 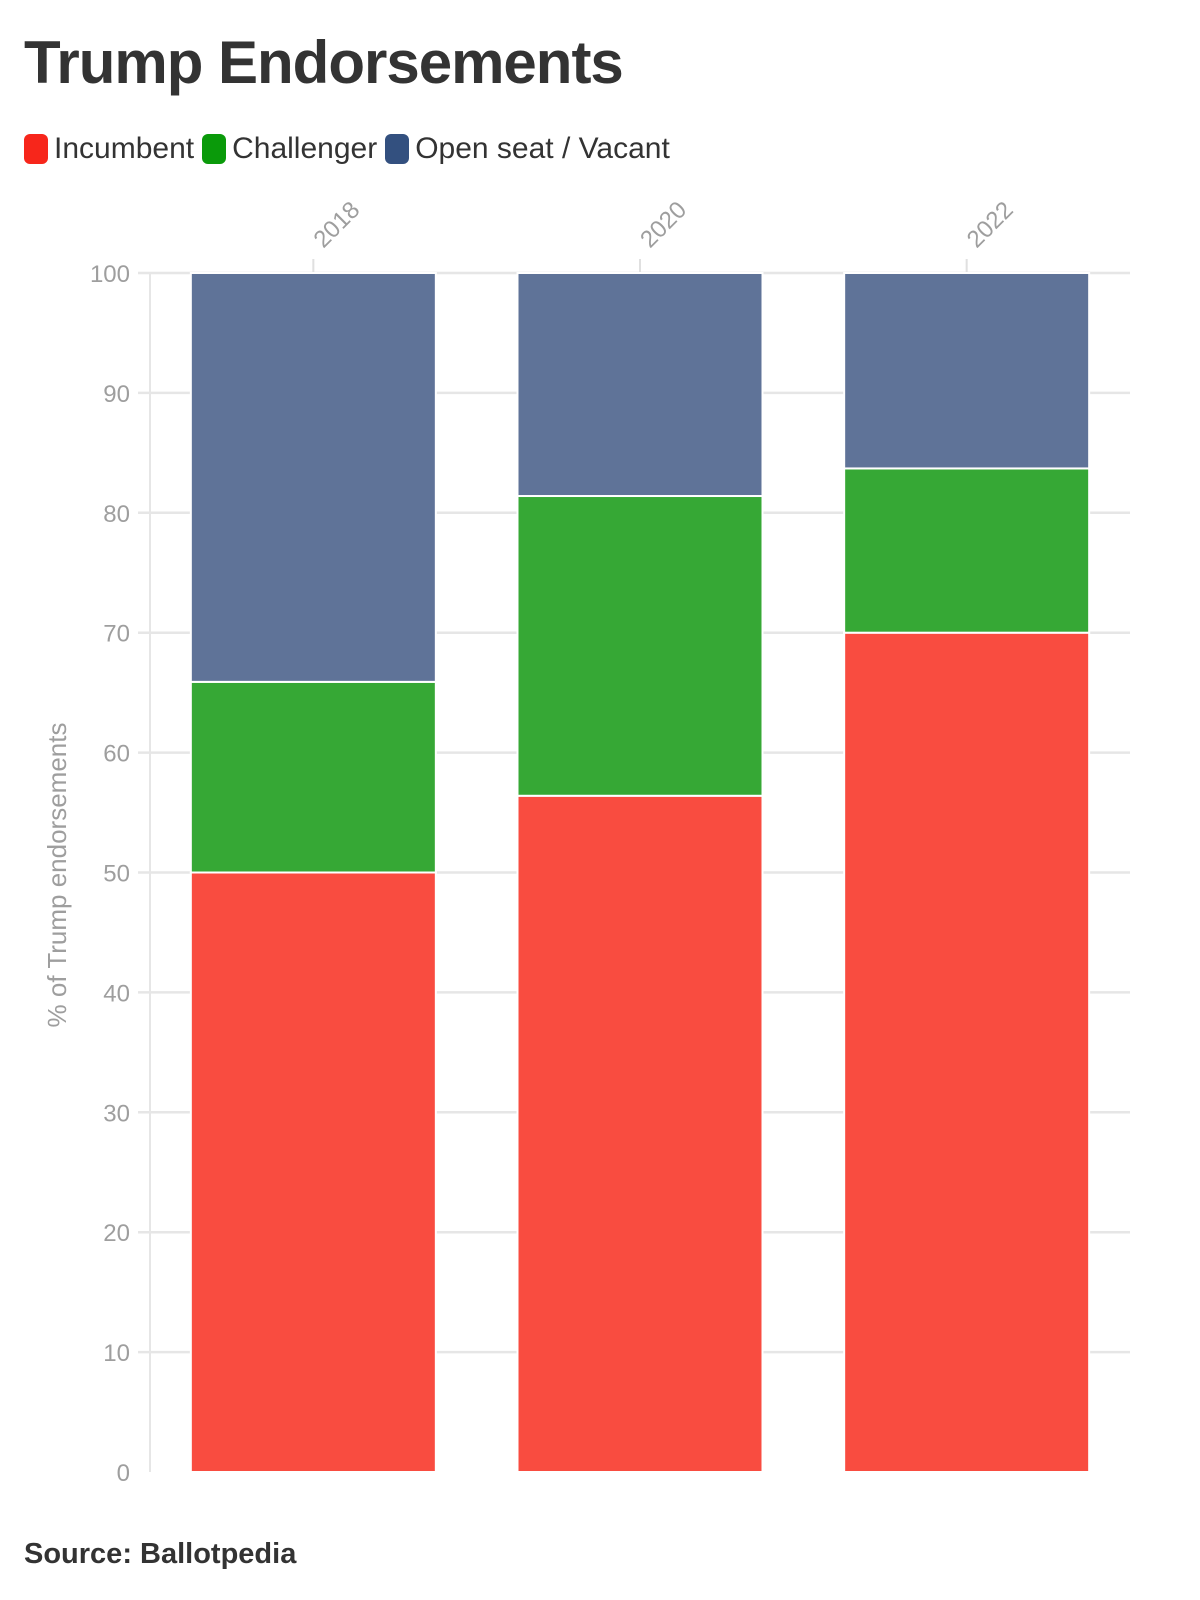 What do you see at coordinates (116, 634) in the screenshot?
I see `y-tick-label: 70` at bounding box center [116, 634].